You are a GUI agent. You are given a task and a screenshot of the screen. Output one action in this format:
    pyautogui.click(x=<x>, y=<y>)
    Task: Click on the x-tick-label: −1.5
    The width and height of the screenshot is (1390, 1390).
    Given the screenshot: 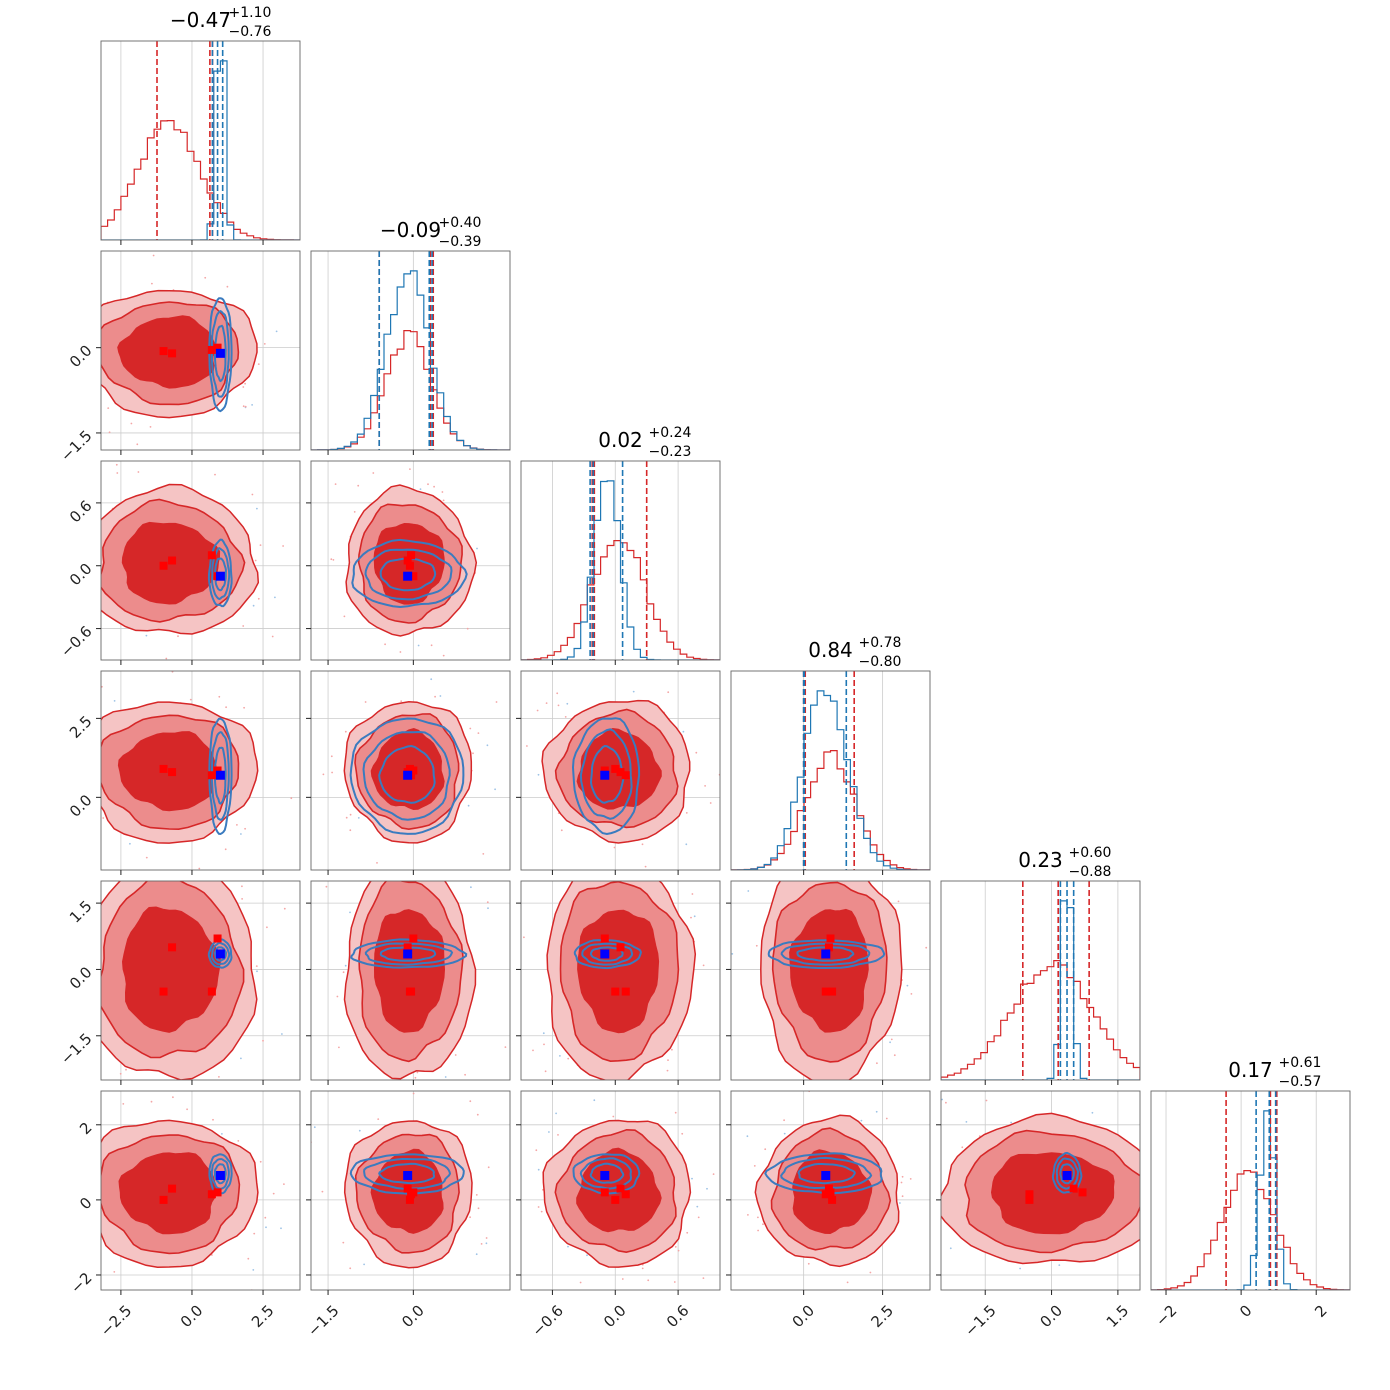 What is the action you would take?
    pyautogui.click(x=980, y=1321)
    